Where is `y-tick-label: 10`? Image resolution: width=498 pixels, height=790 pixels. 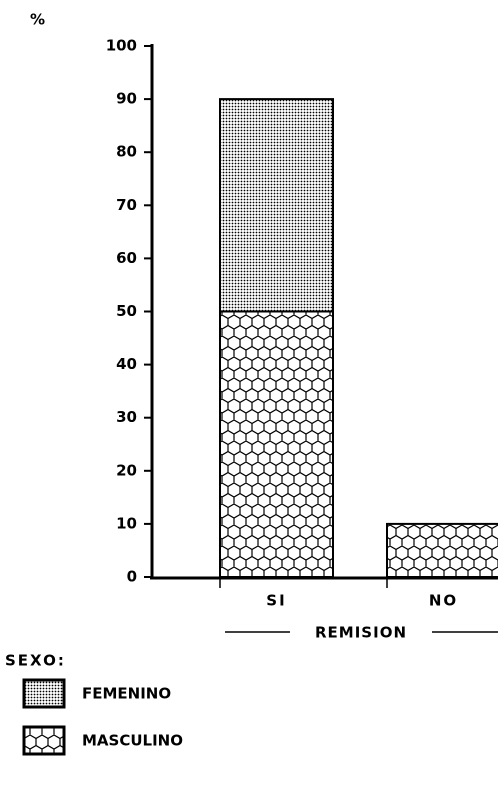 y-tick-label: 10 is located at coordinates (126, 523).